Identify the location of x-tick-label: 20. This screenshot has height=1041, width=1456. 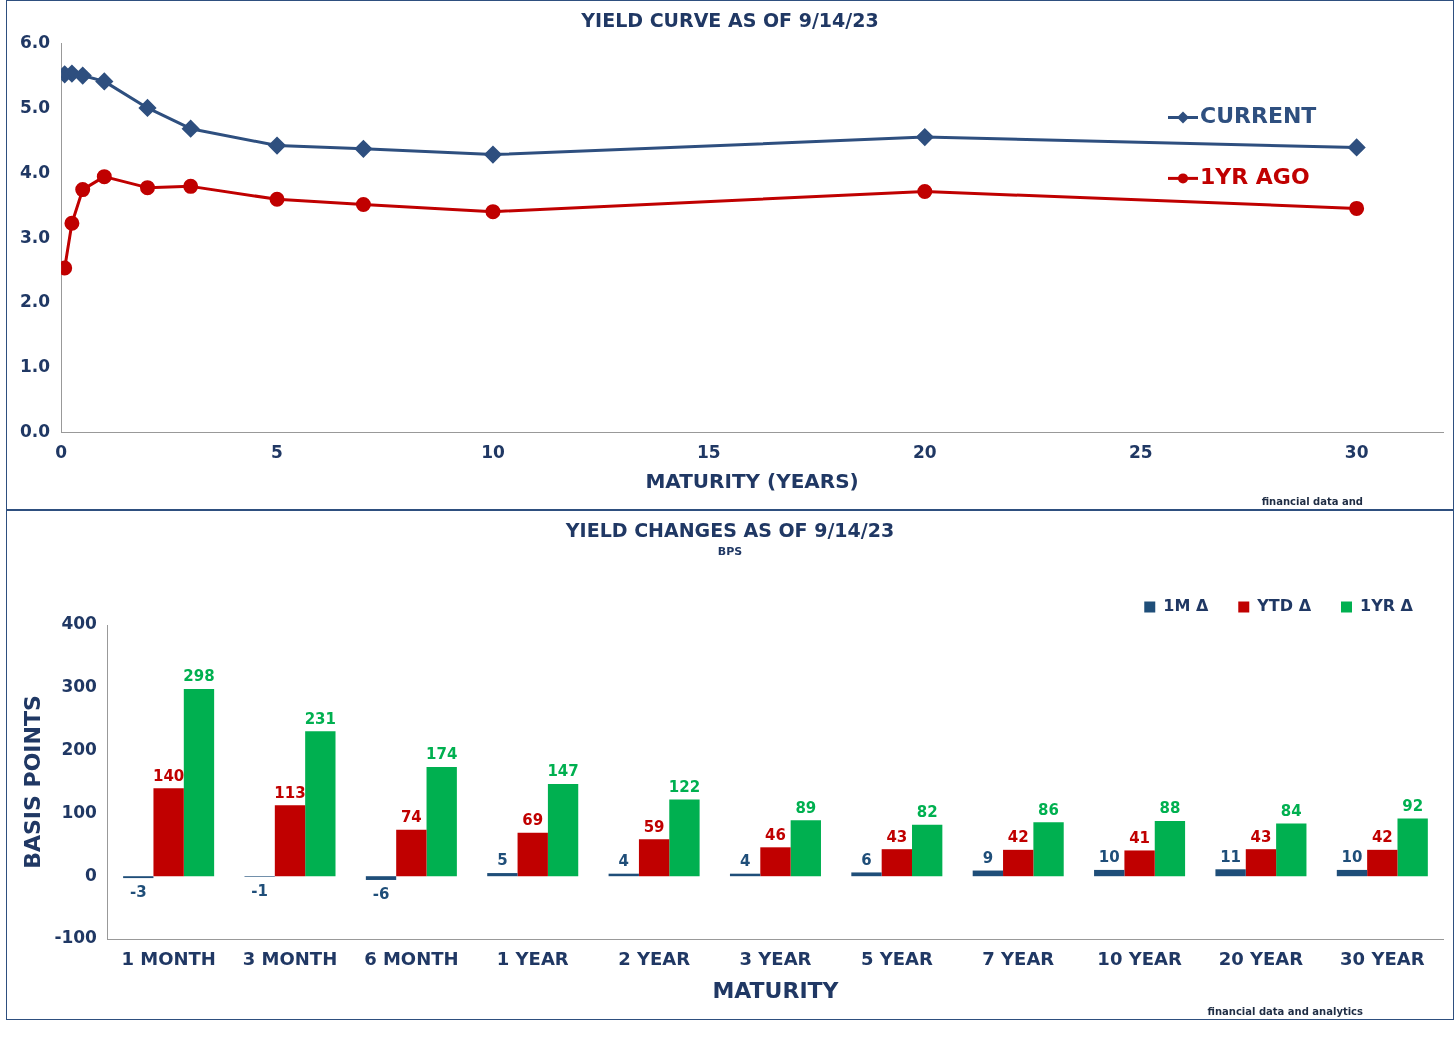
(924, 452).